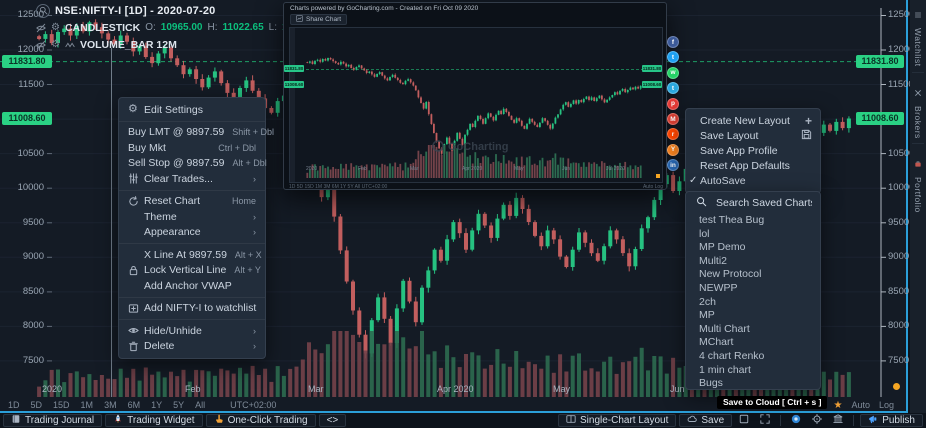 This screenshot has height=428, width=926. Describe the element at coordinates (192, 271) in the screenshot. I see `menu-item-lock-vertical-line: Lock Vertical Line Alt + Y` at that location.